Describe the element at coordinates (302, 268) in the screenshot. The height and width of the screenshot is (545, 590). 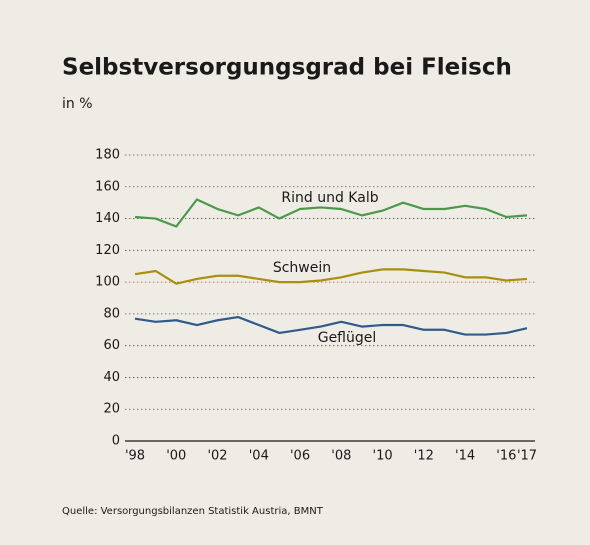
I see `series-label: Schwein` at that location.